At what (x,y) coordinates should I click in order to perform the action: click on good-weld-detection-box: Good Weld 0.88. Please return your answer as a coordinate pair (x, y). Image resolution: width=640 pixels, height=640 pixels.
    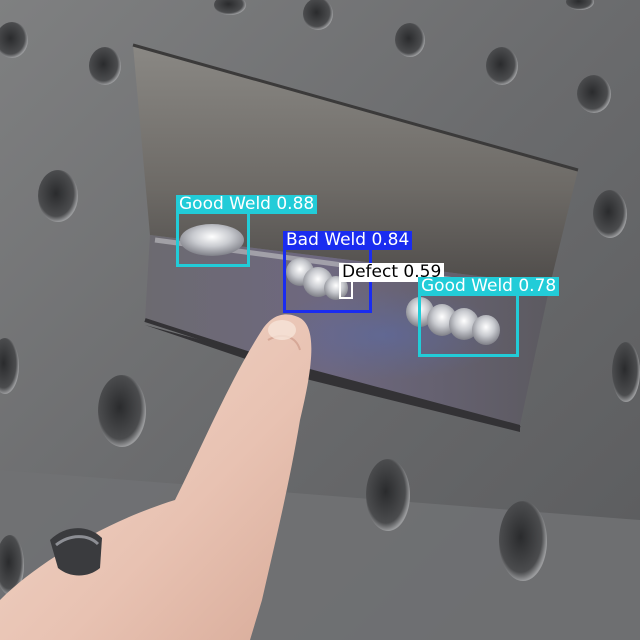
    Looking at the image, I should click on (247, 231).